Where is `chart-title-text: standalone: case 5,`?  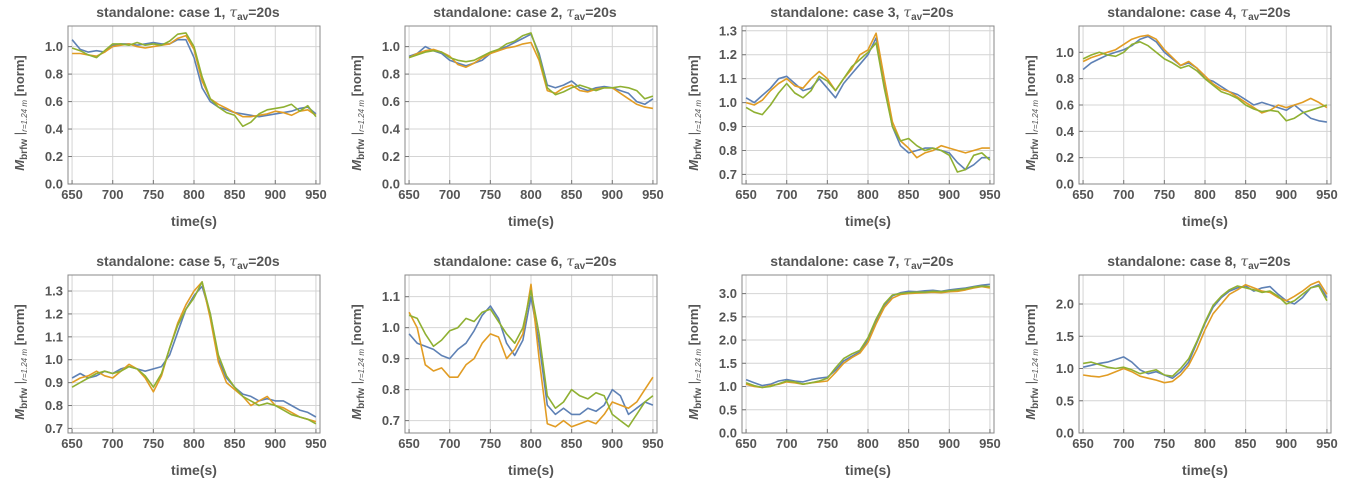 chart-title-text: standalone: case 5, is located at coordinates (162, 261).